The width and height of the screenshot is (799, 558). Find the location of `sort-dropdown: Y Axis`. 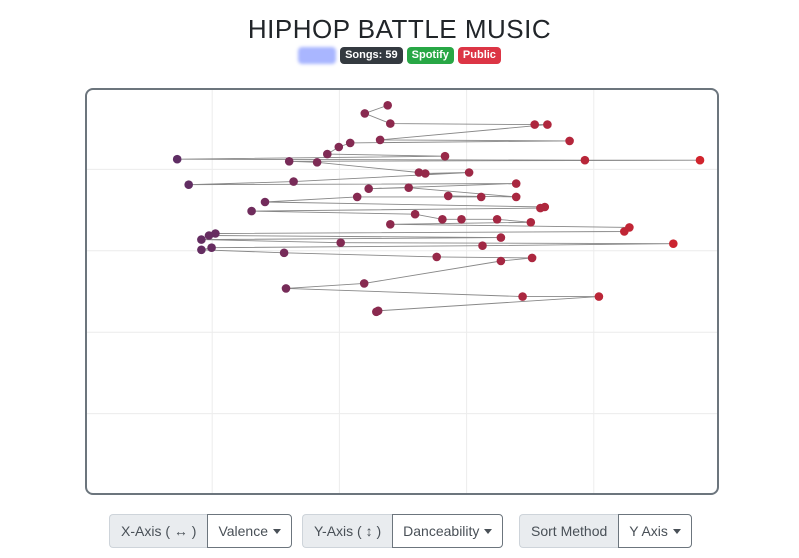

sort-dropdown: Y Axis is located at coordinates (655, 531).